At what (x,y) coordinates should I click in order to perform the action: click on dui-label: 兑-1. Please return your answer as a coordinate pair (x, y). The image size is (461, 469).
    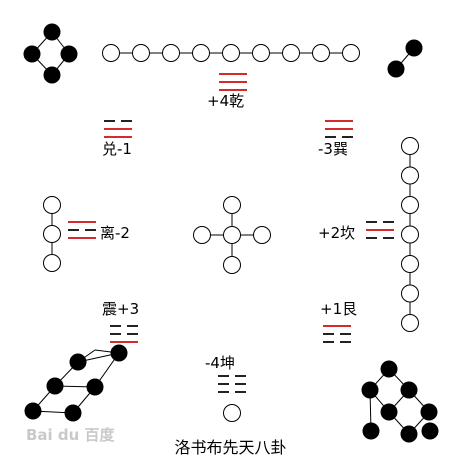
    Looking at the image, I should click on (117, 149).